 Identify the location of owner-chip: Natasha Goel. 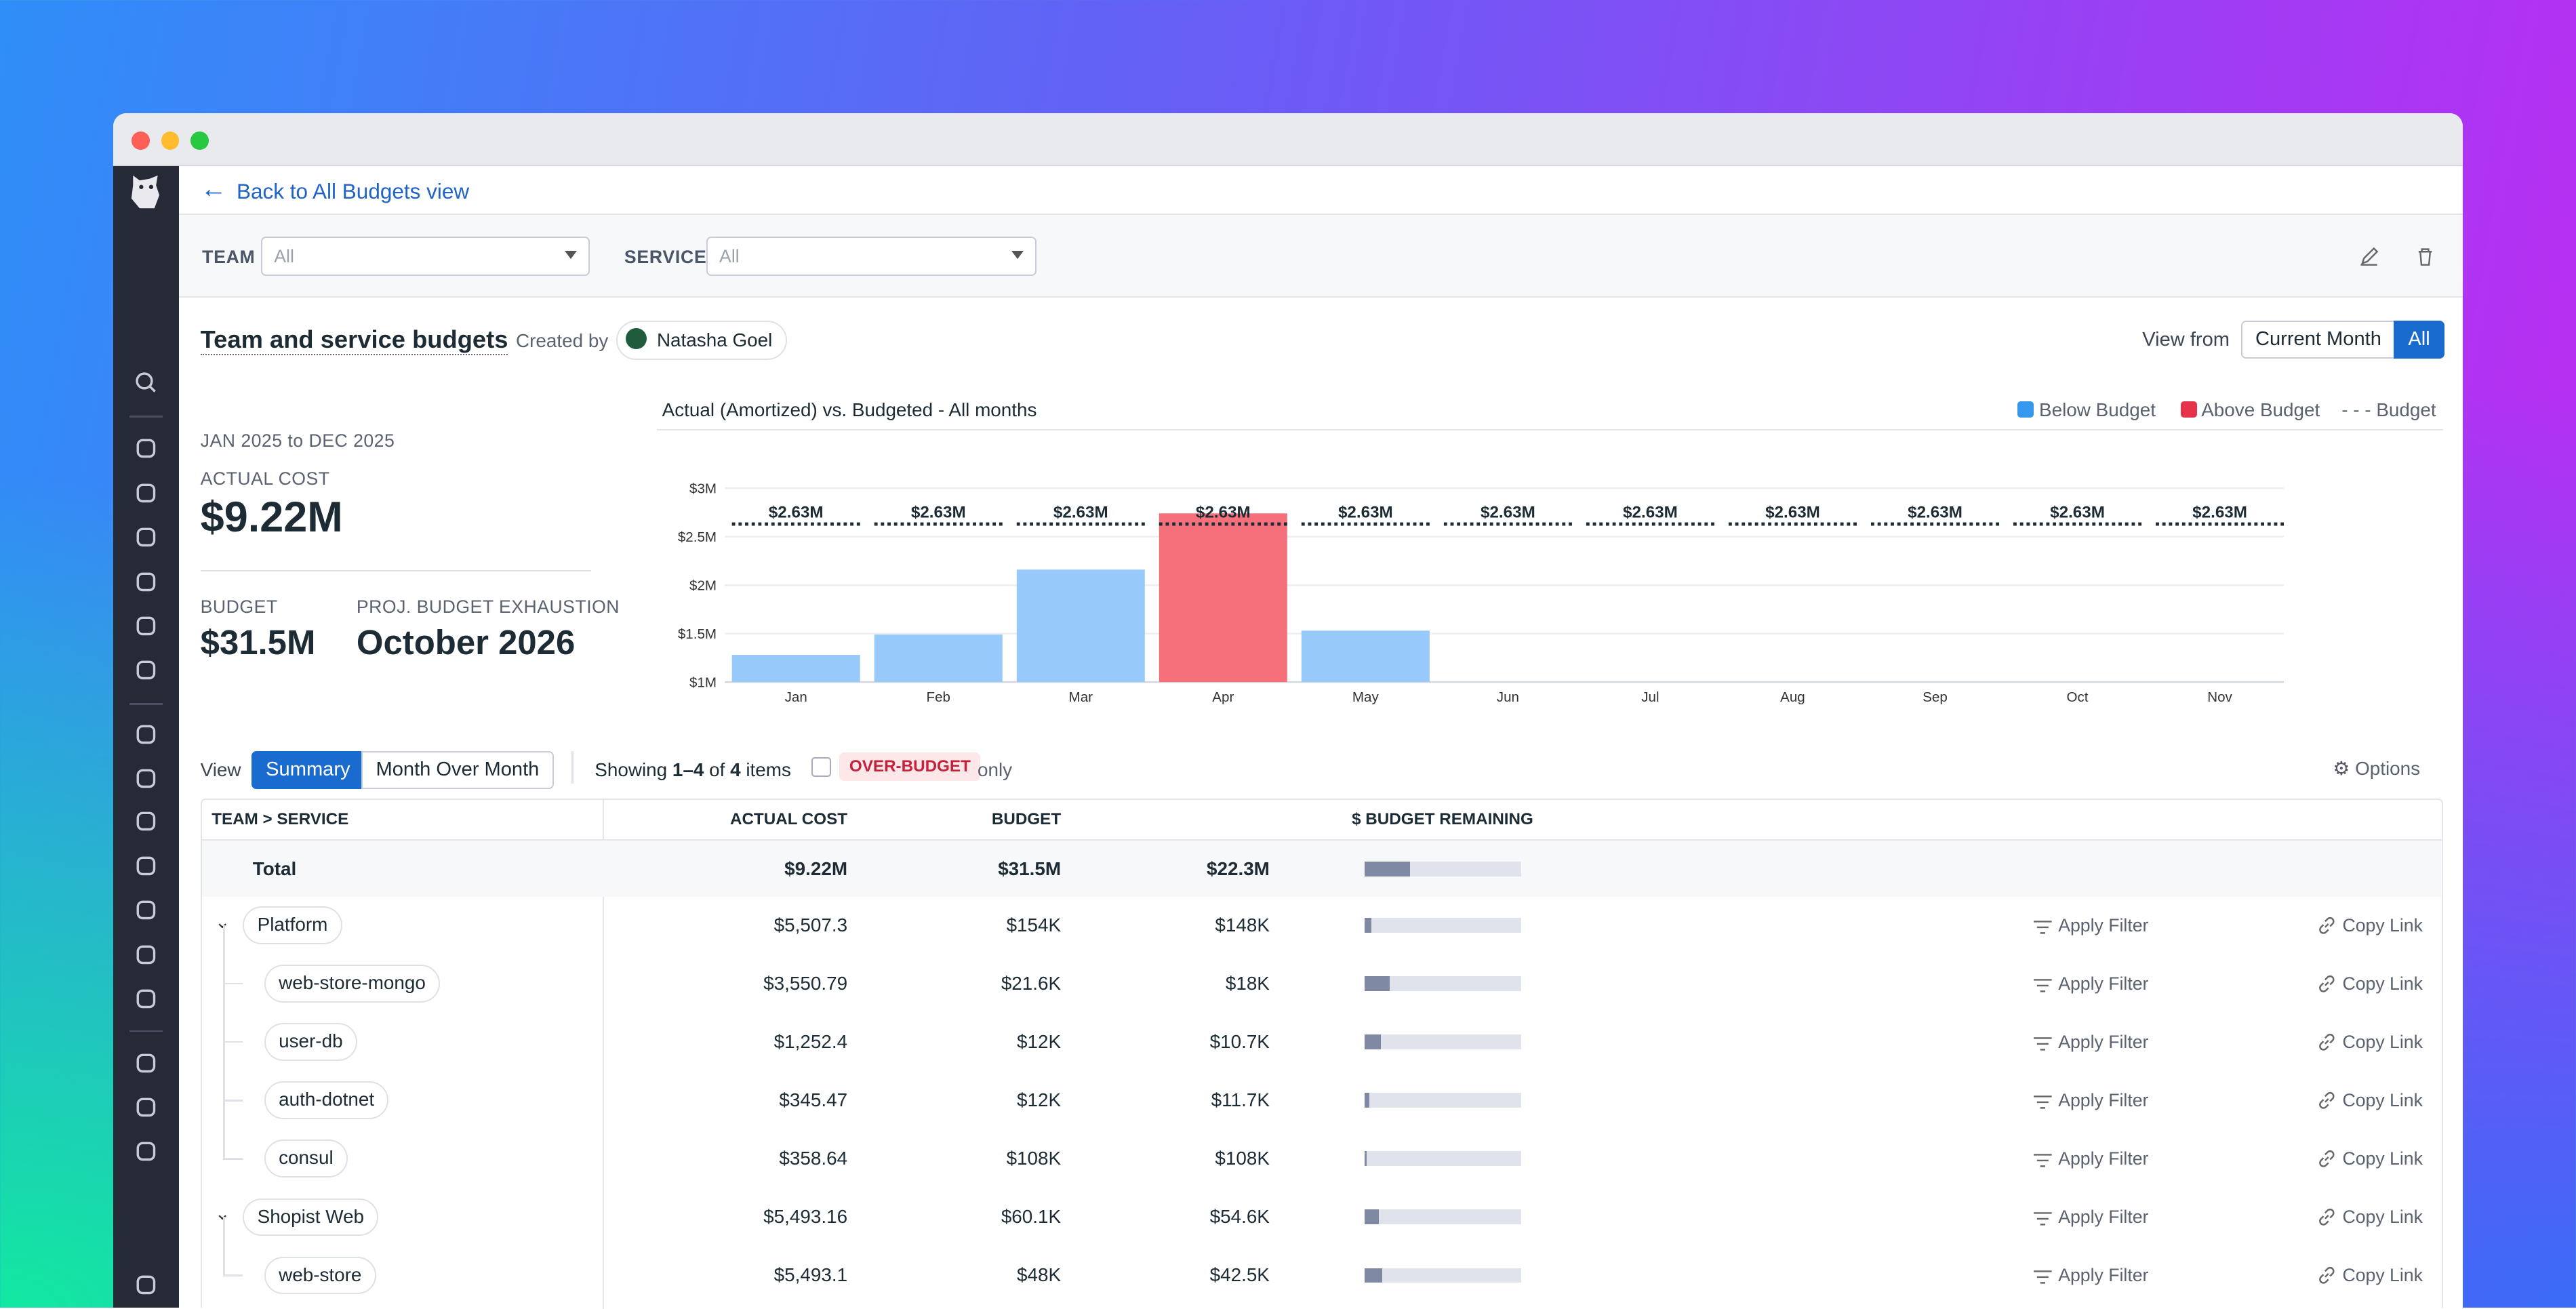
(701, 340).